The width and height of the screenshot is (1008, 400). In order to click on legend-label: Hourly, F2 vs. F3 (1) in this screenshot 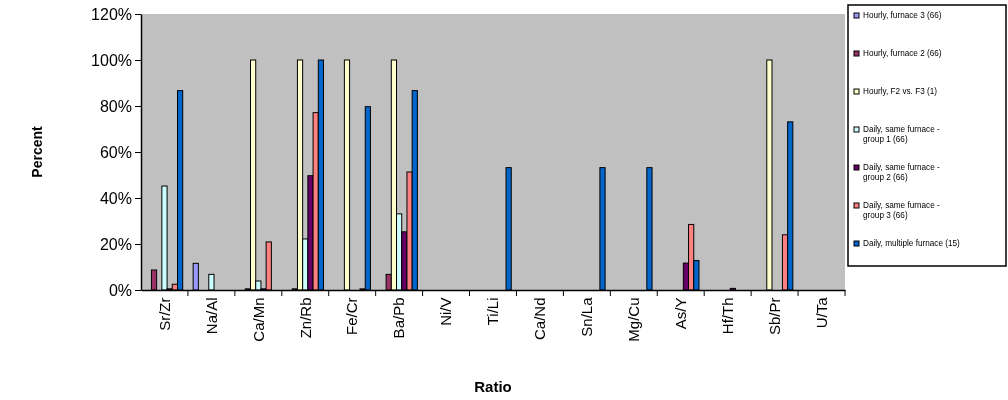, I will do `click(900, 91)`.